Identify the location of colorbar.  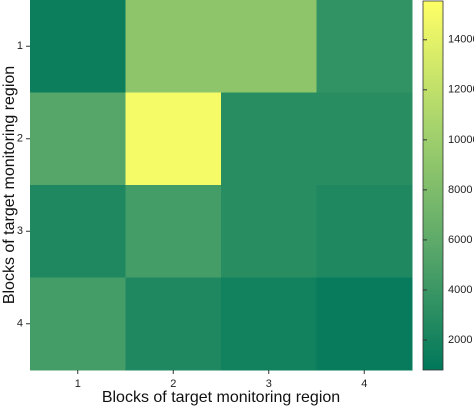
(433, 185).